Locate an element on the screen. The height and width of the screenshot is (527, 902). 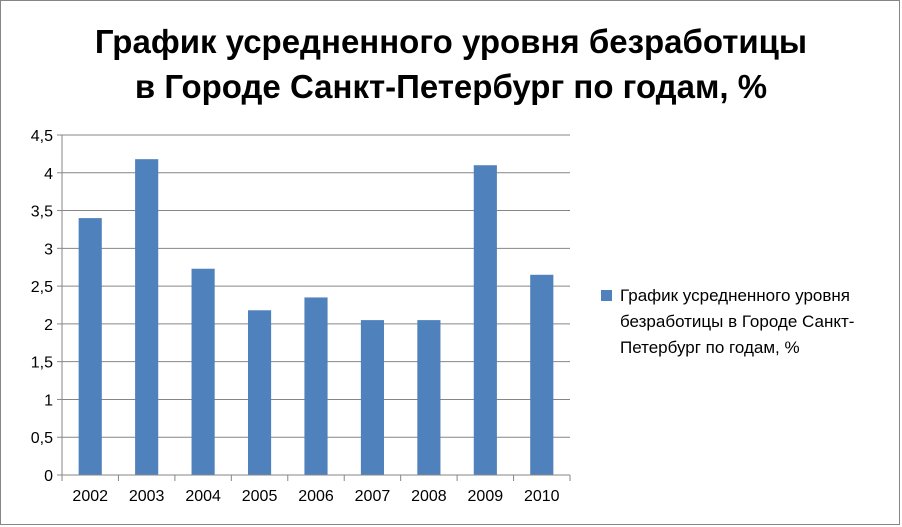
x-tick-labels: 2002 2003 2004 2005 2006 2007 2008 2009 2010 is located at coordinates (315, 496).